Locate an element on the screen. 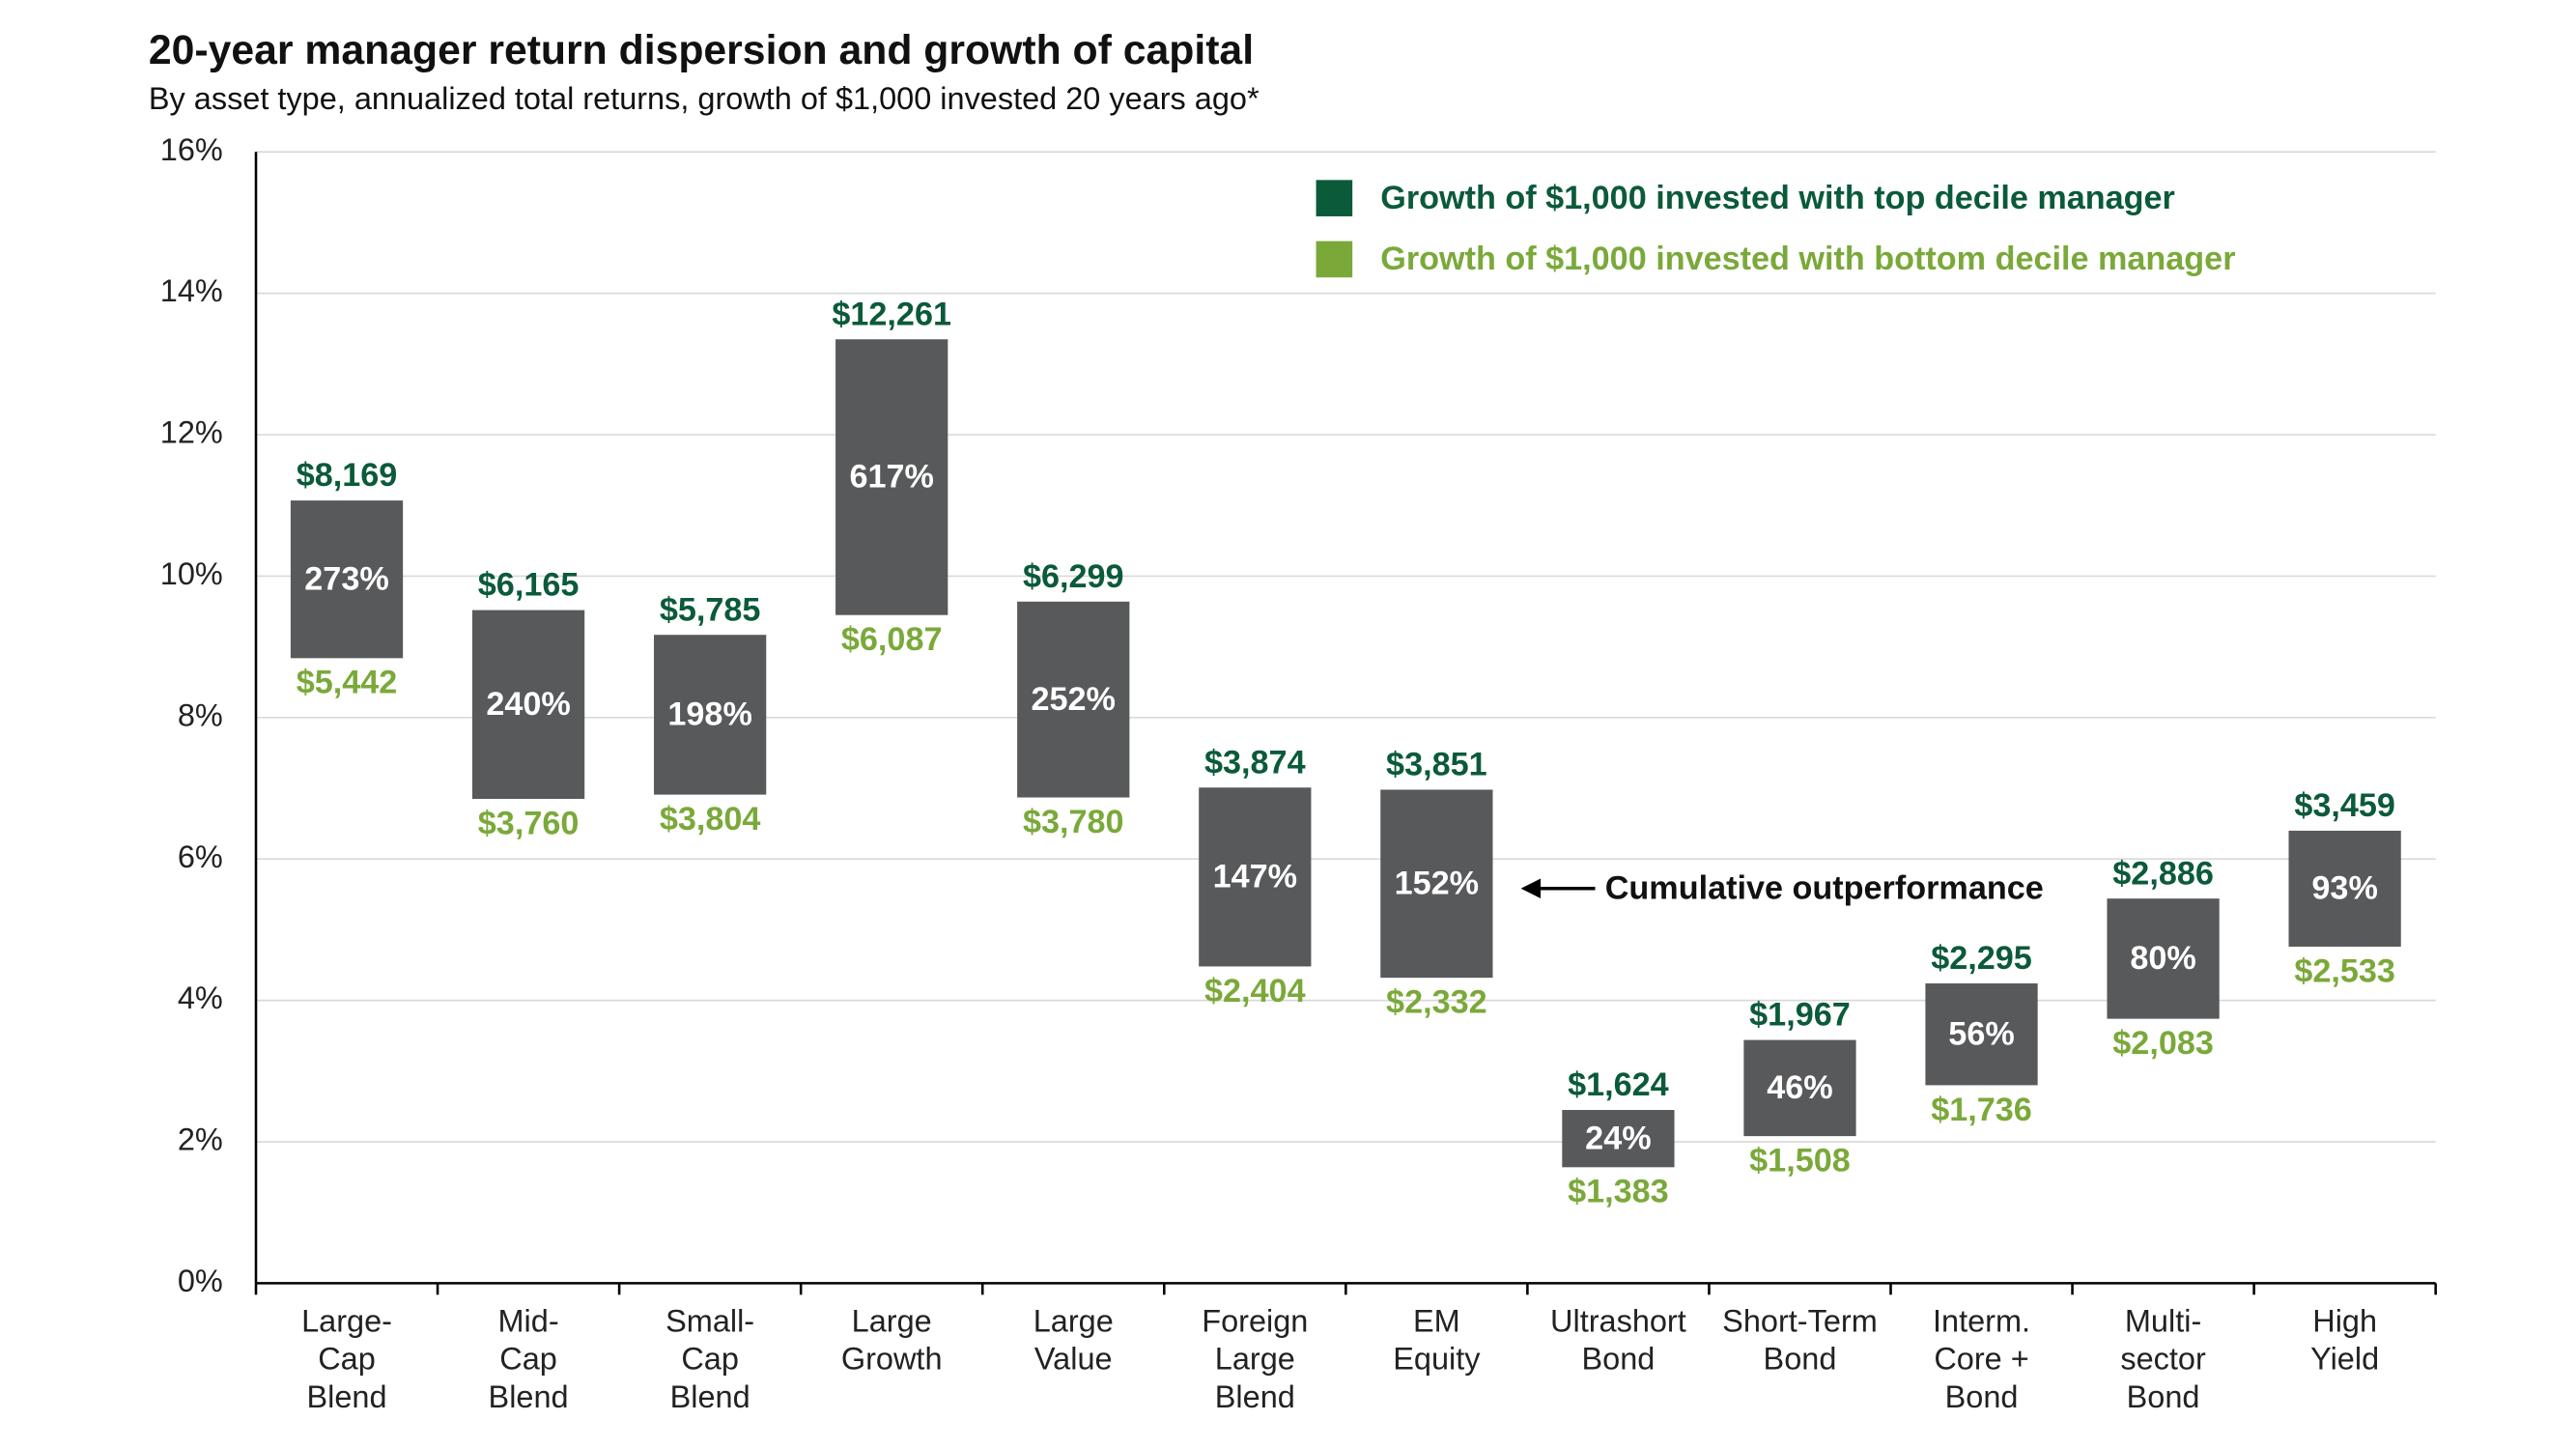 Image resolution: width=2576 pixels, height=1449 pixels. x-tick-label-line: Ultrashort is located at coordinates (1618, 1320).